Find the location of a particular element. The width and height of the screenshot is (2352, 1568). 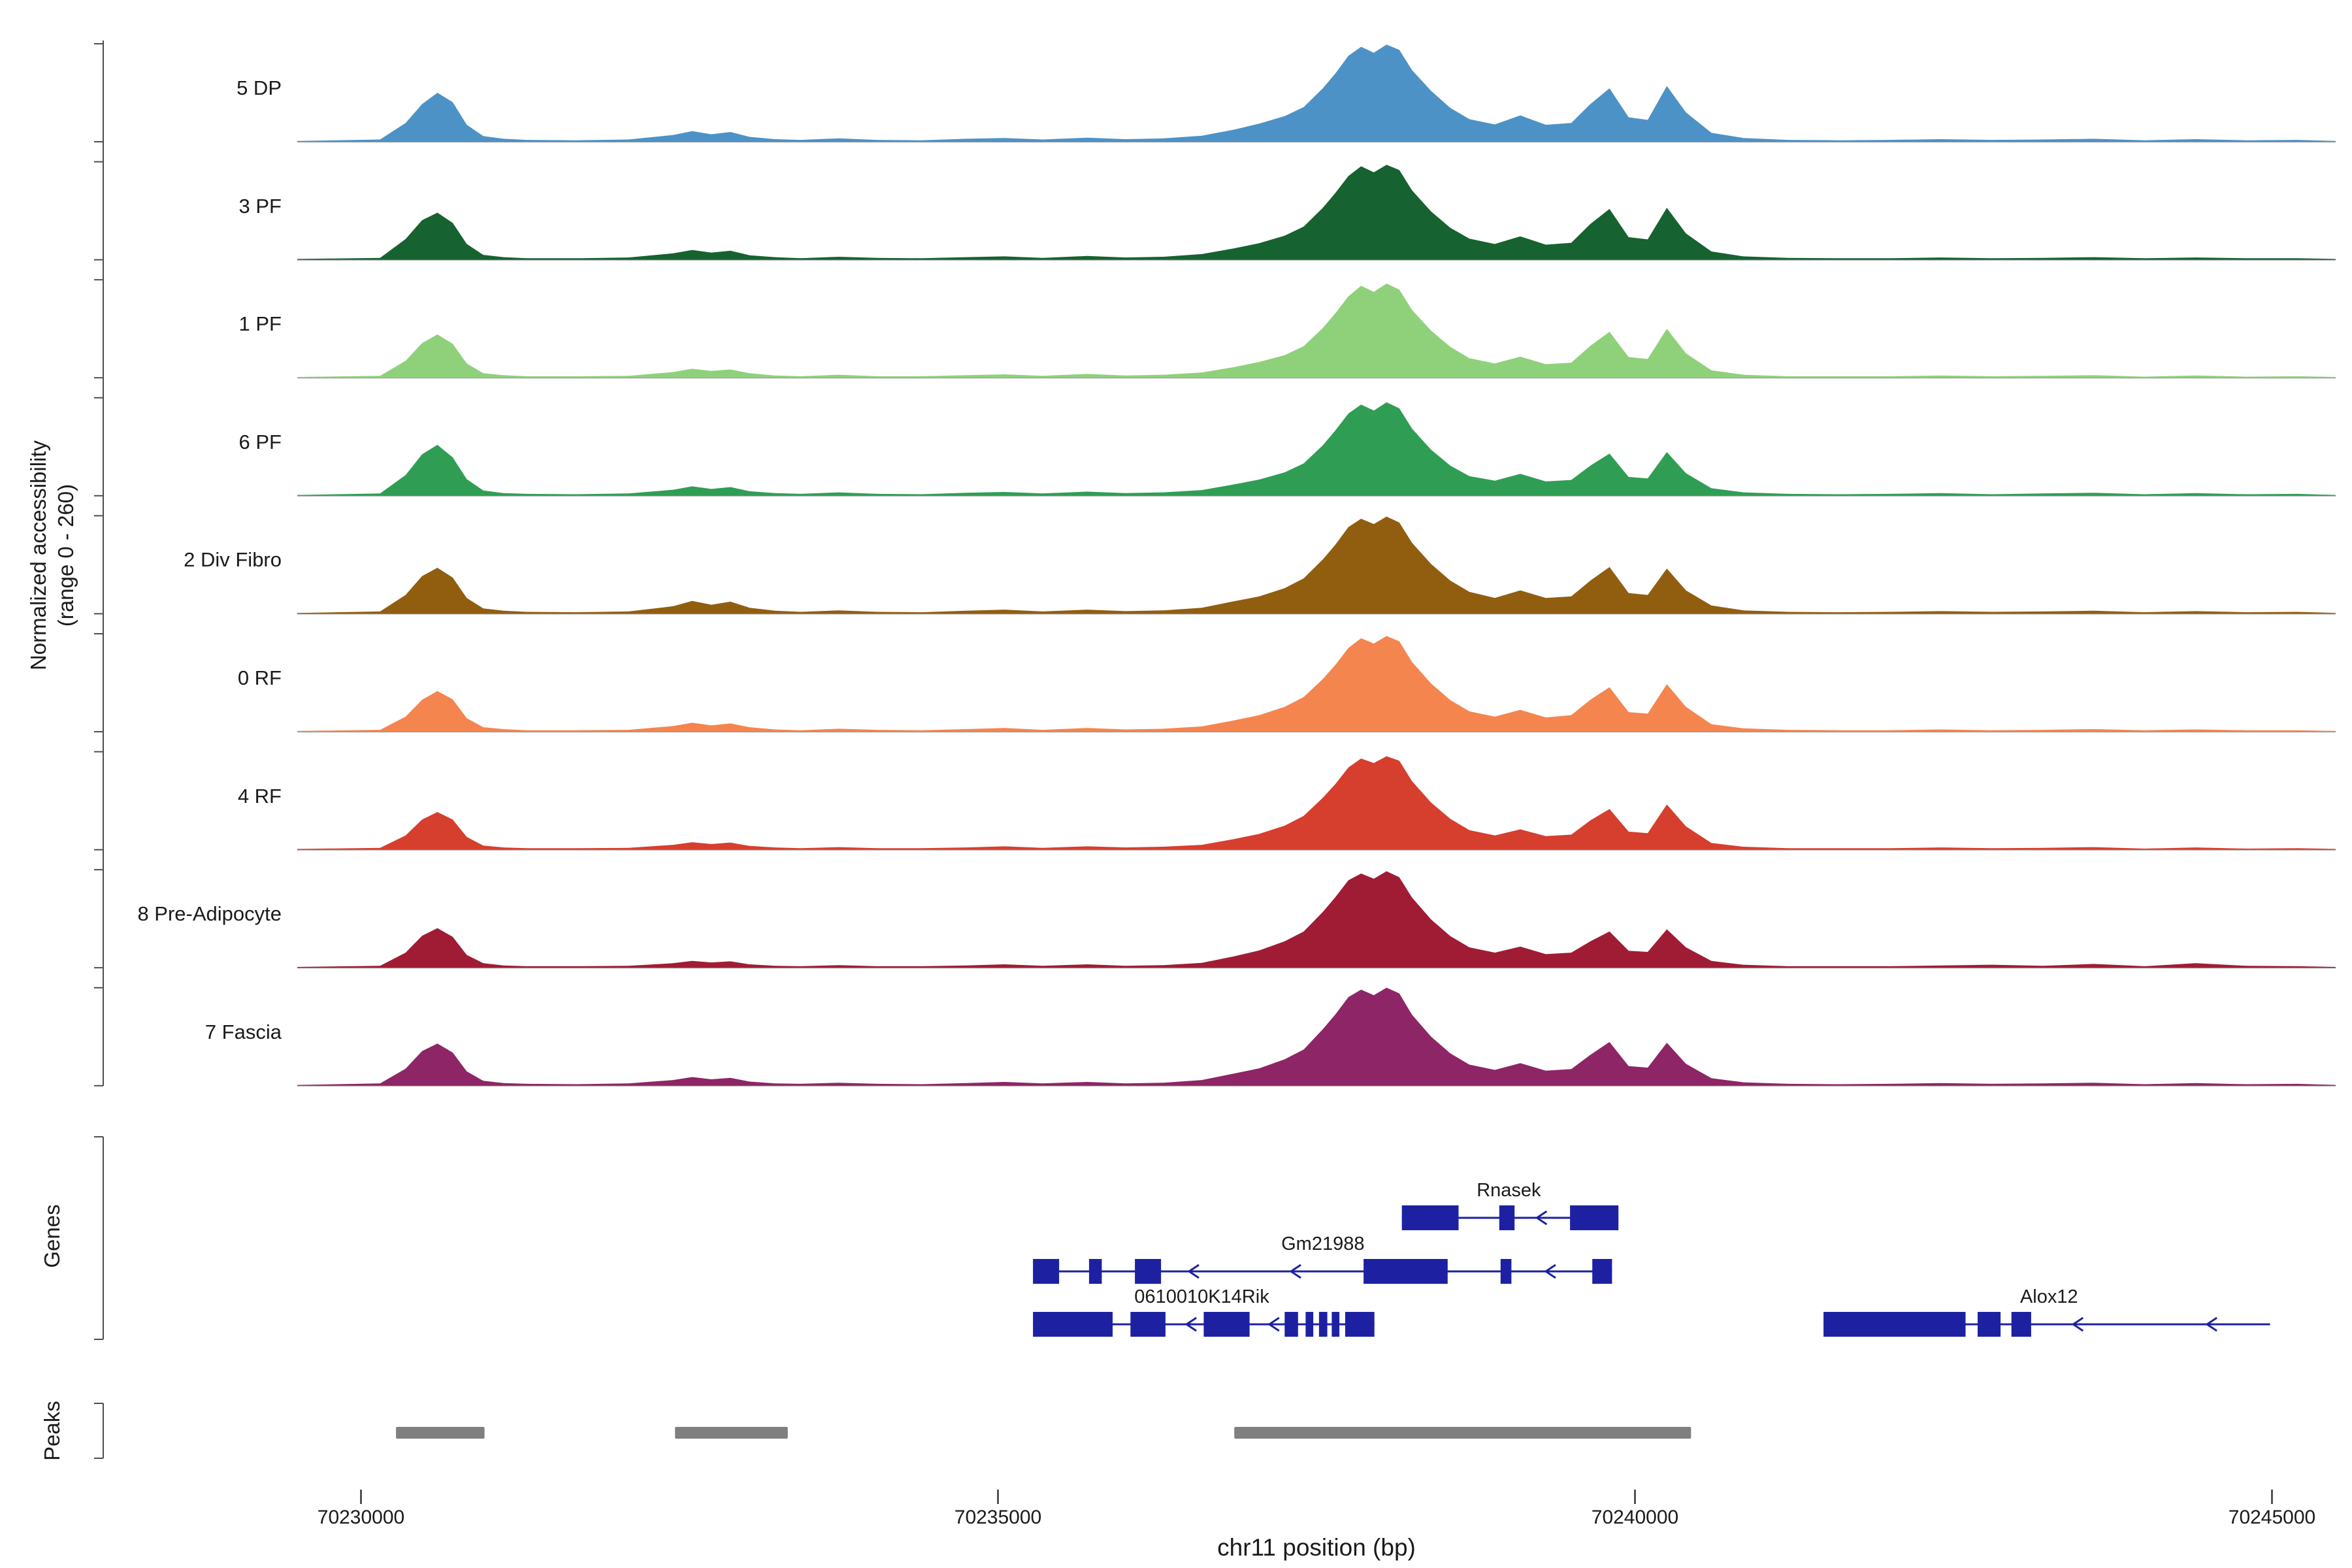

x-tick-label: 70235000 is located at coordinates (998, 1517).